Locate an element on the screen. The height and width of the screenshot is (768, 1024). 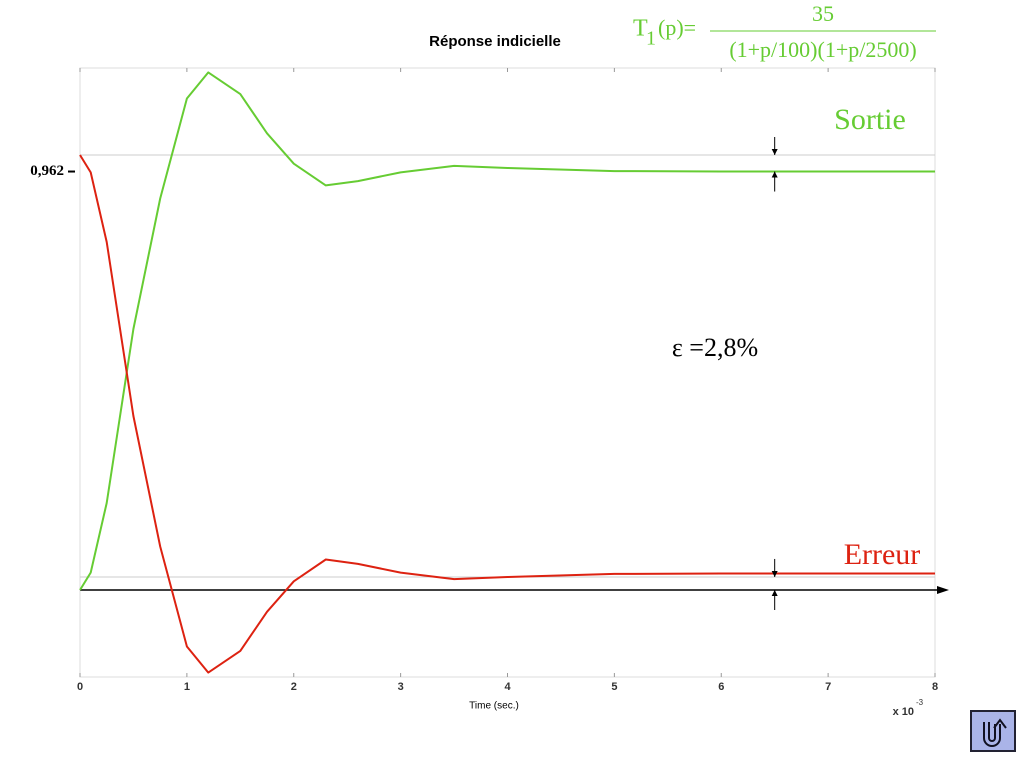
x-axis-label: Time (sec.) is located at coordinates (494, 706).